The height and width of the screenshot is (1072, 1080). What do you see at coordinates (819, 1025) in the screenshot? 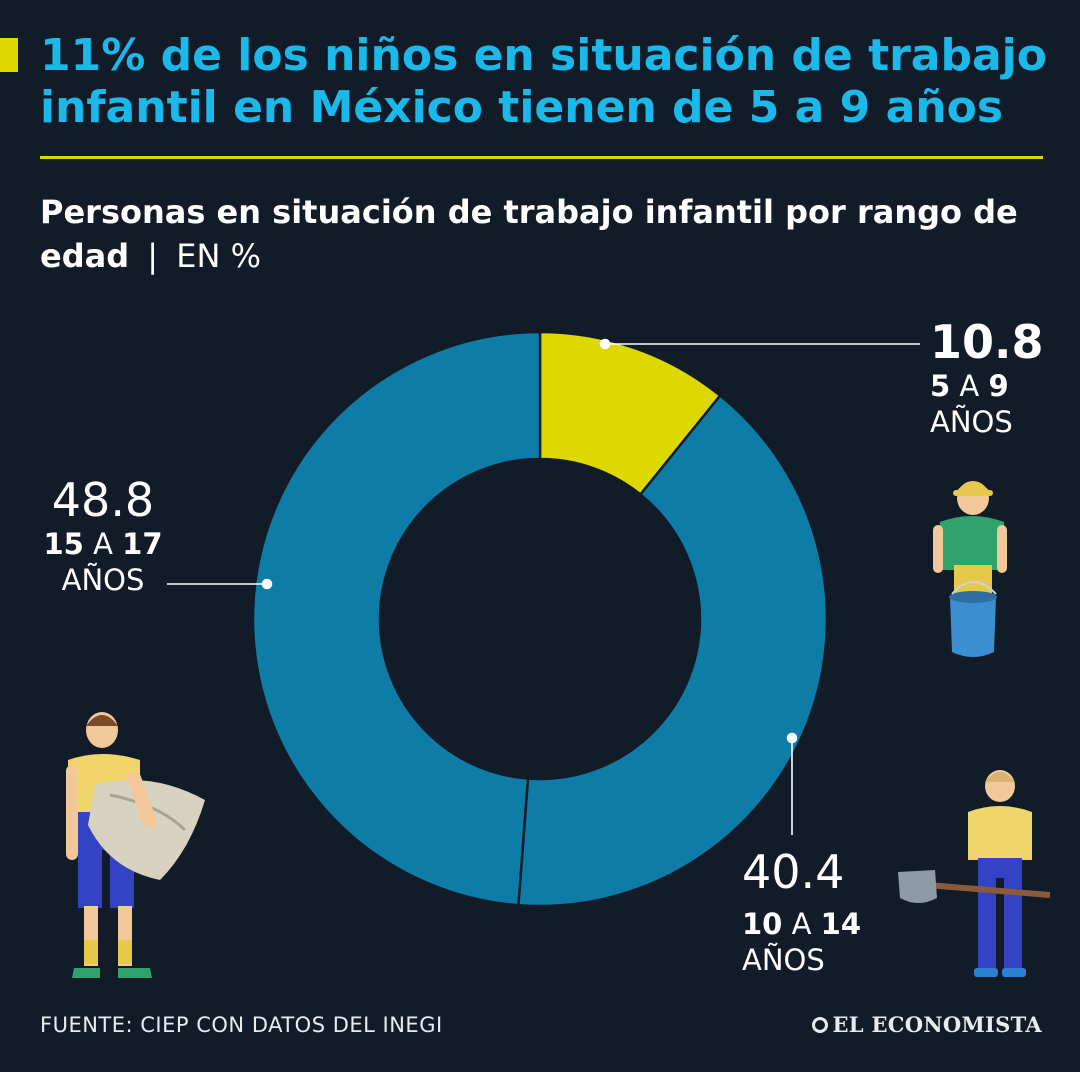
I see `brand-icon` at bounding box center [819, 1025].